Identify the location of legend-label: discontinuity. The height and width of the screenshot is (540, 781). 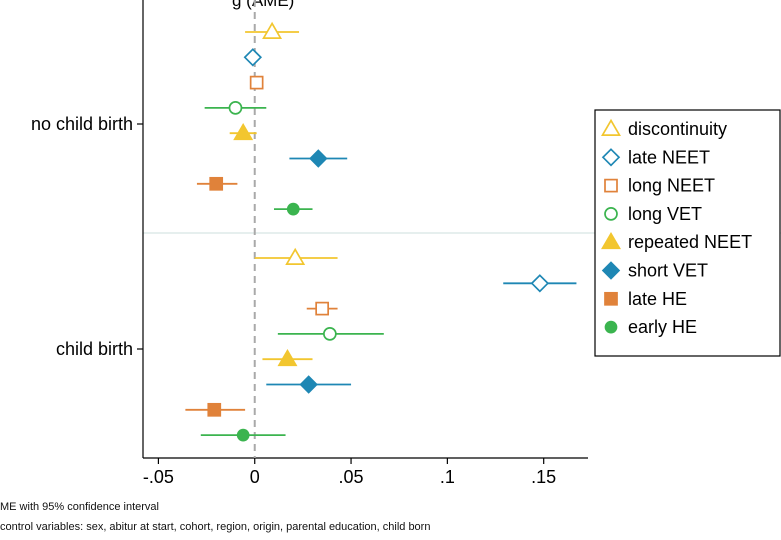
(677, 129).